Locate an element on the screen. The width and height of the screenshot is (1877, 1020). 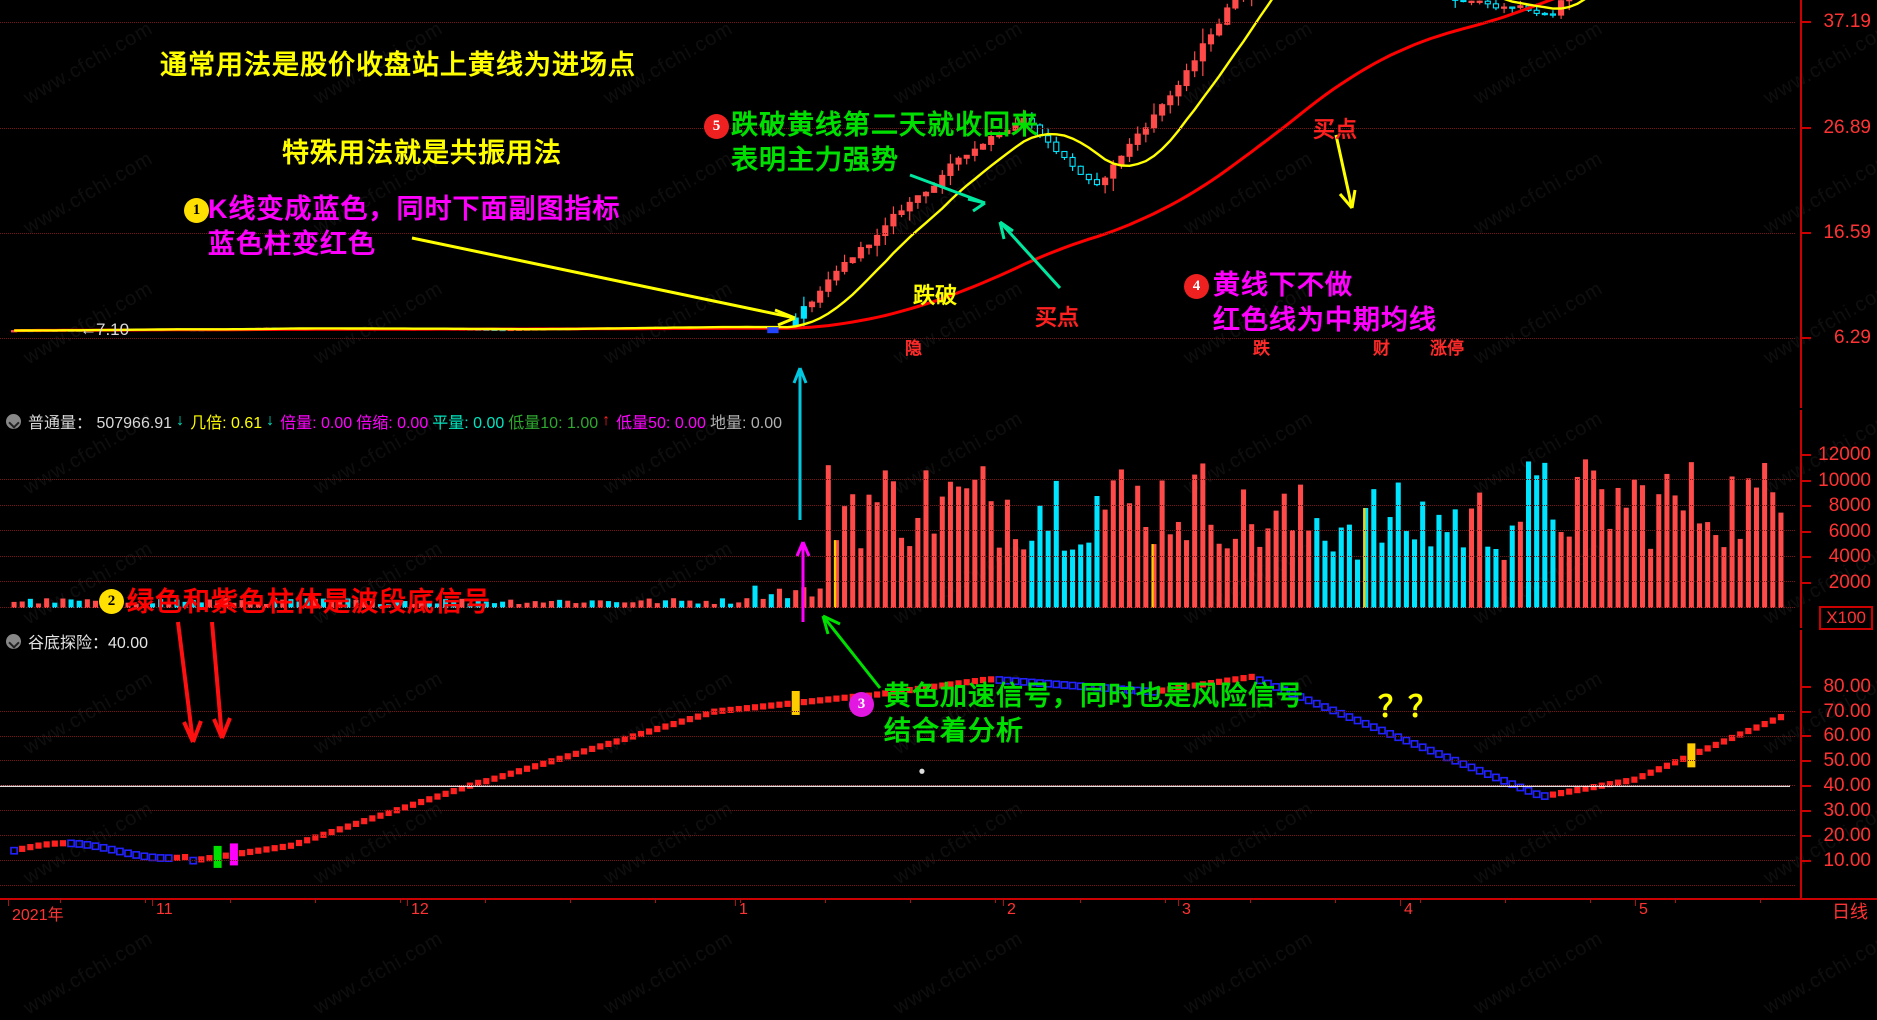
note-5: 跌破黄线第二天就收回来表明主力强势 is located at coordinates (885, 142).